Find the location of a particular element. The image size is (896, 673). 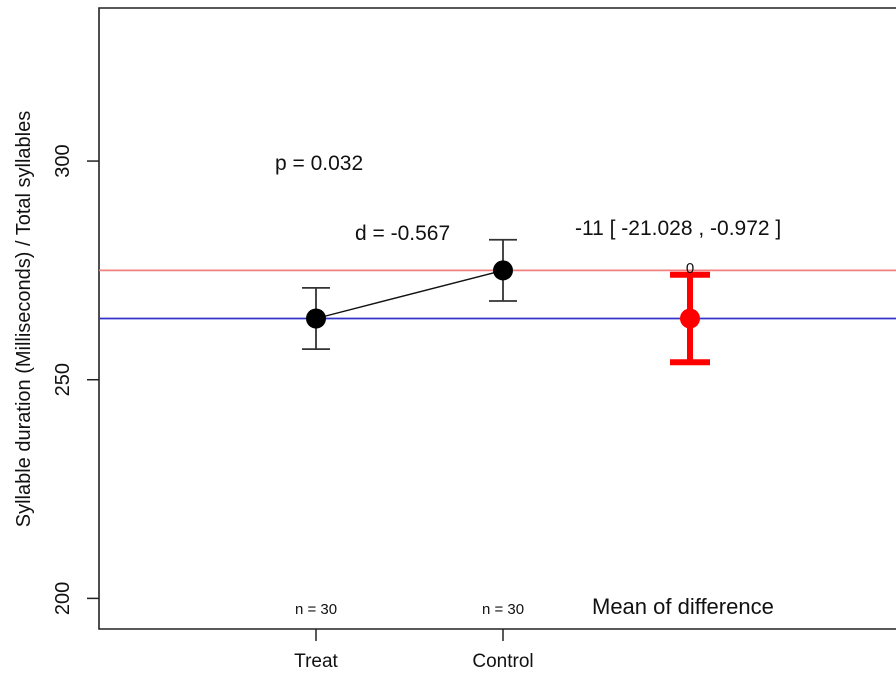

difference-mean-point is located at coordinates (690, 318).